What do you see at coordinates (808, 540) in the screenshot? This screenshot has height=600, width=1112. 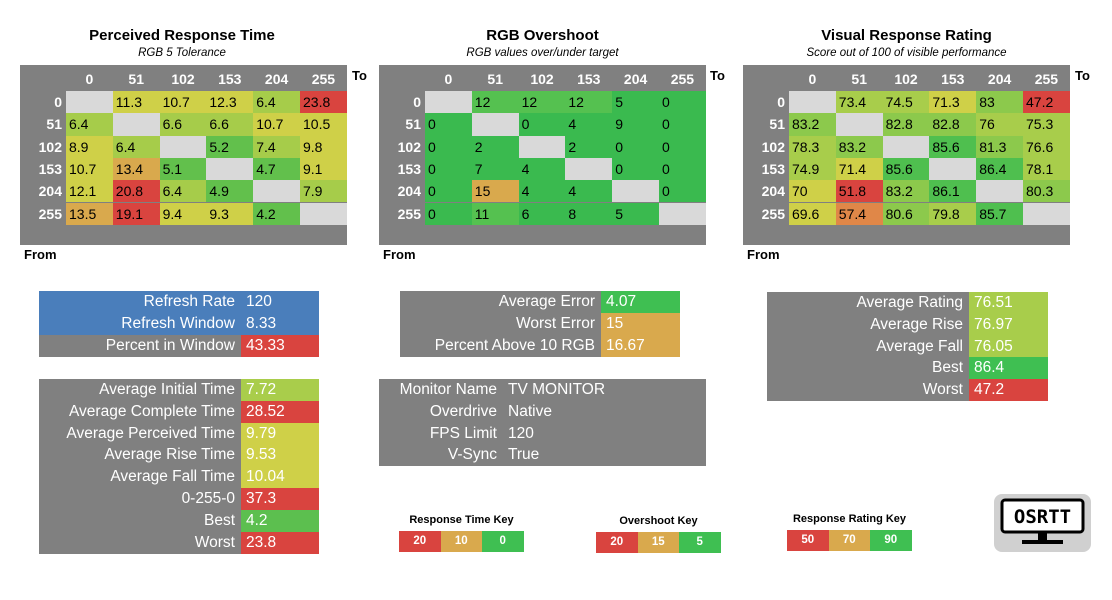 I see `rating-key-cell: 50` at bounding box center [808, 540].